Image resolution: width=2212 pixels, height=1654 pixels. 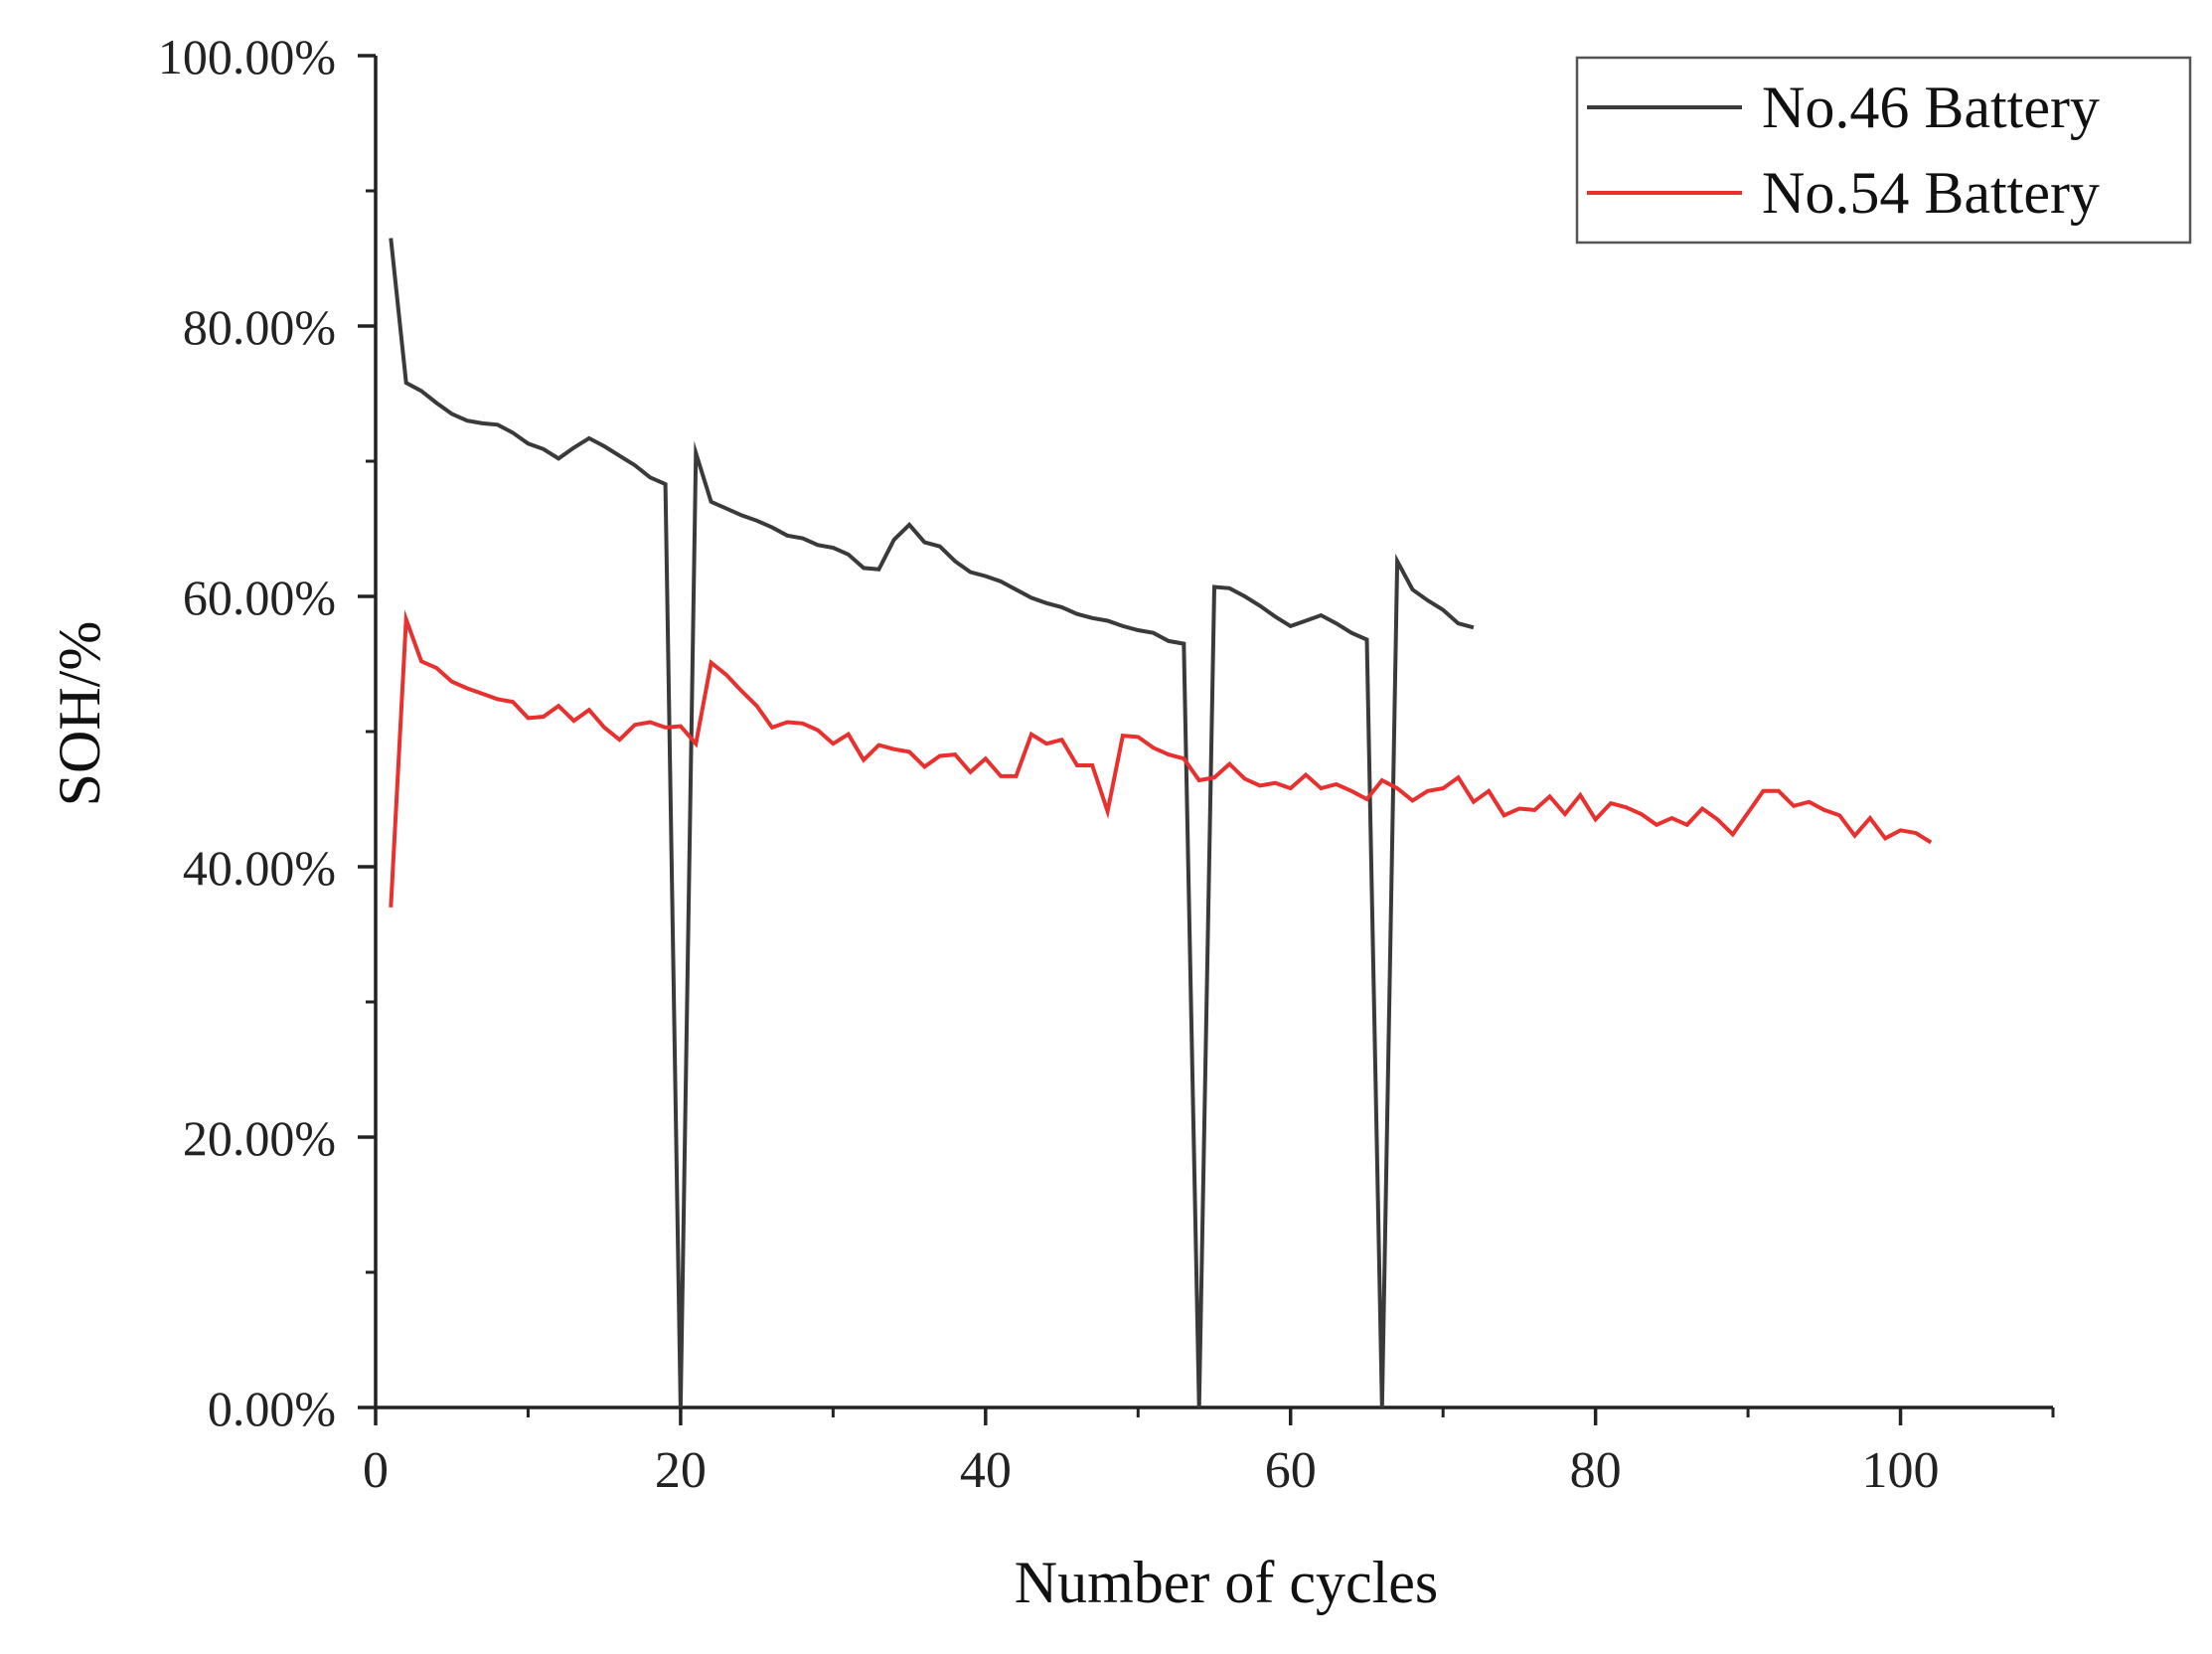 What do you see at coordinates (681, 1470) in the screenshot?
I see `x-tick-label: 20` at bounding box center [681, 1470].